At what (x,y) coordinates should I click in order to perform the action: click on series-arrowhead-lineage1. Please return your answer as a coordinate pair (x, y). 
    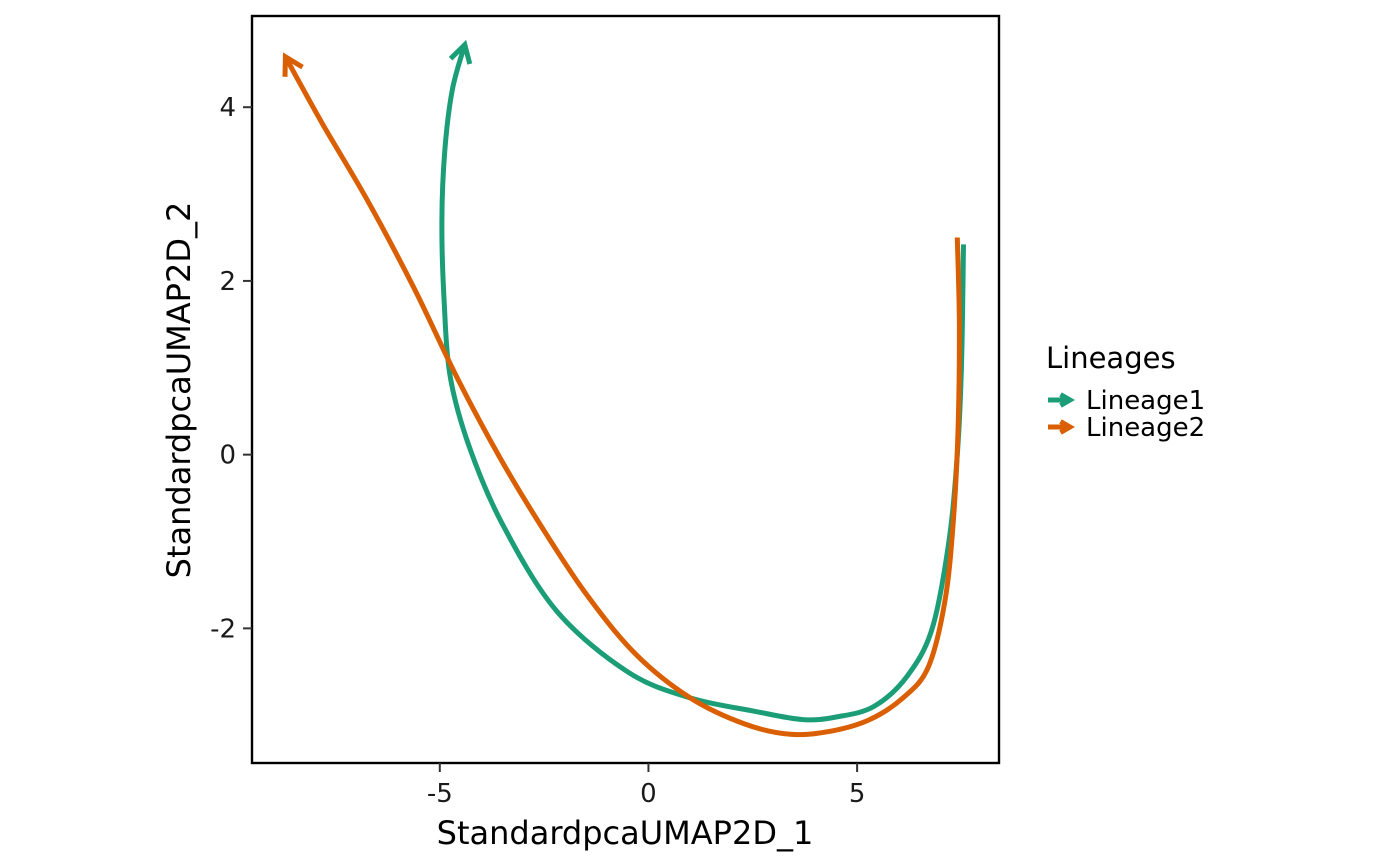
    Looking at the image, I should click on (460, 52).